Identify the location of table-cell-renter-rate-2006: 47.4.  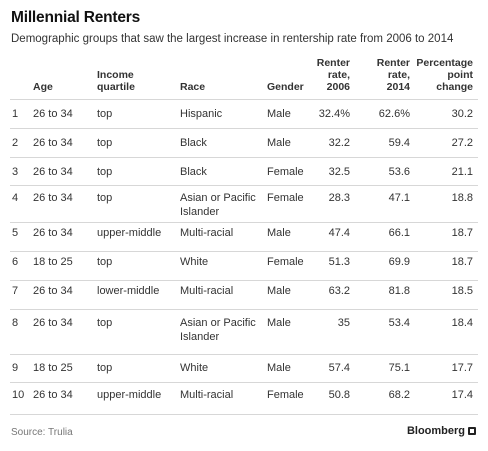
(339, 233).